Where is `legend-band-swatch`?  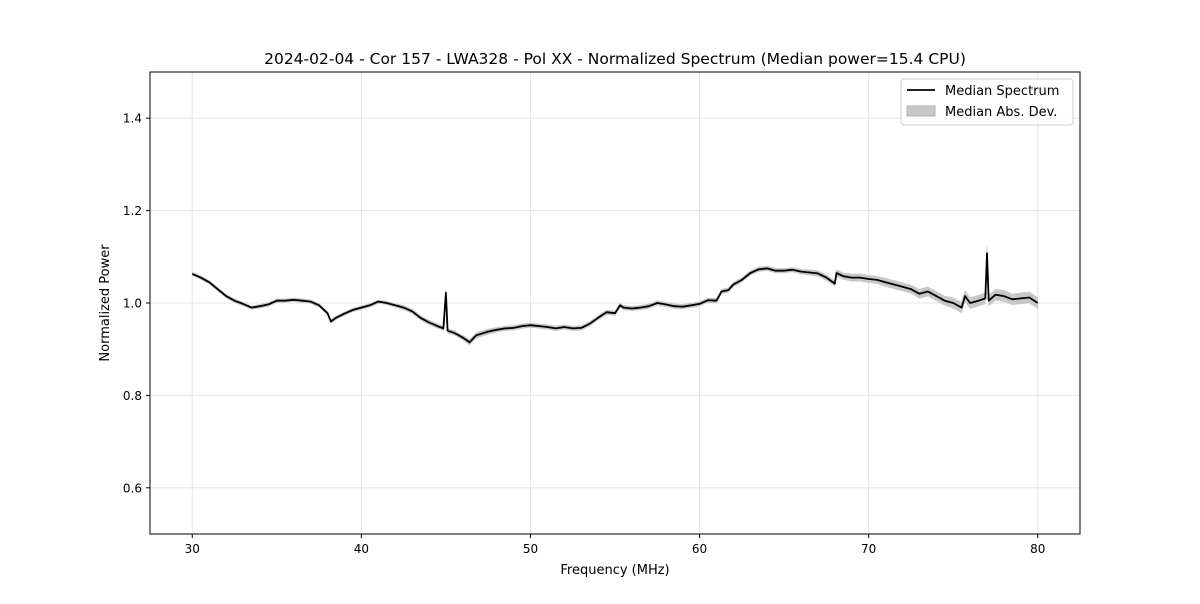 legend-band-swatch is located at coordinates (921, 111).